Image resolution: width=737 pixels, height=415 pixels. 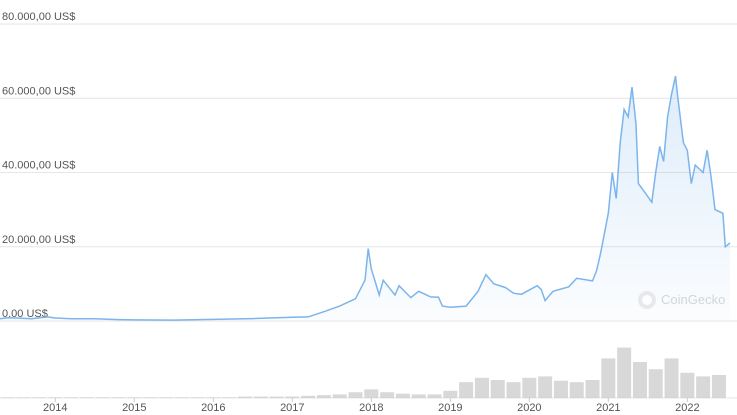 What do you see at coordinates (529, 408) in the screenshot?
I see `x-tick-label: 2020` at bounding box center [529, 408].